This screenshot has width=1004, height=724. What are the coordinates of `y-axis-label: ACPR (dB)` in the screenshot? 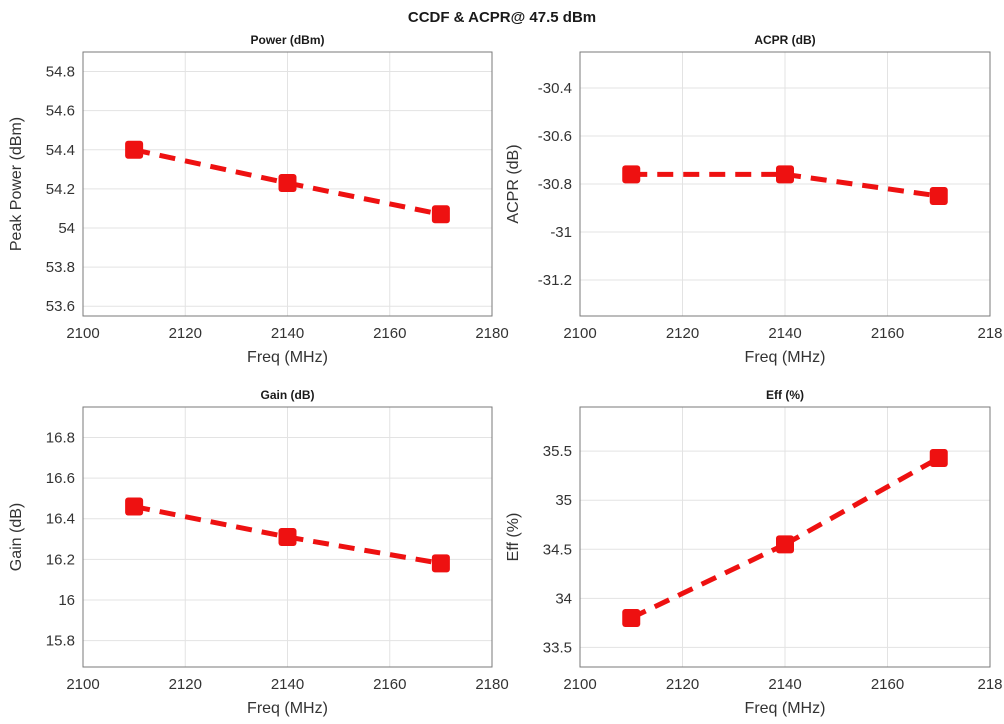 It's located at (513, 183).